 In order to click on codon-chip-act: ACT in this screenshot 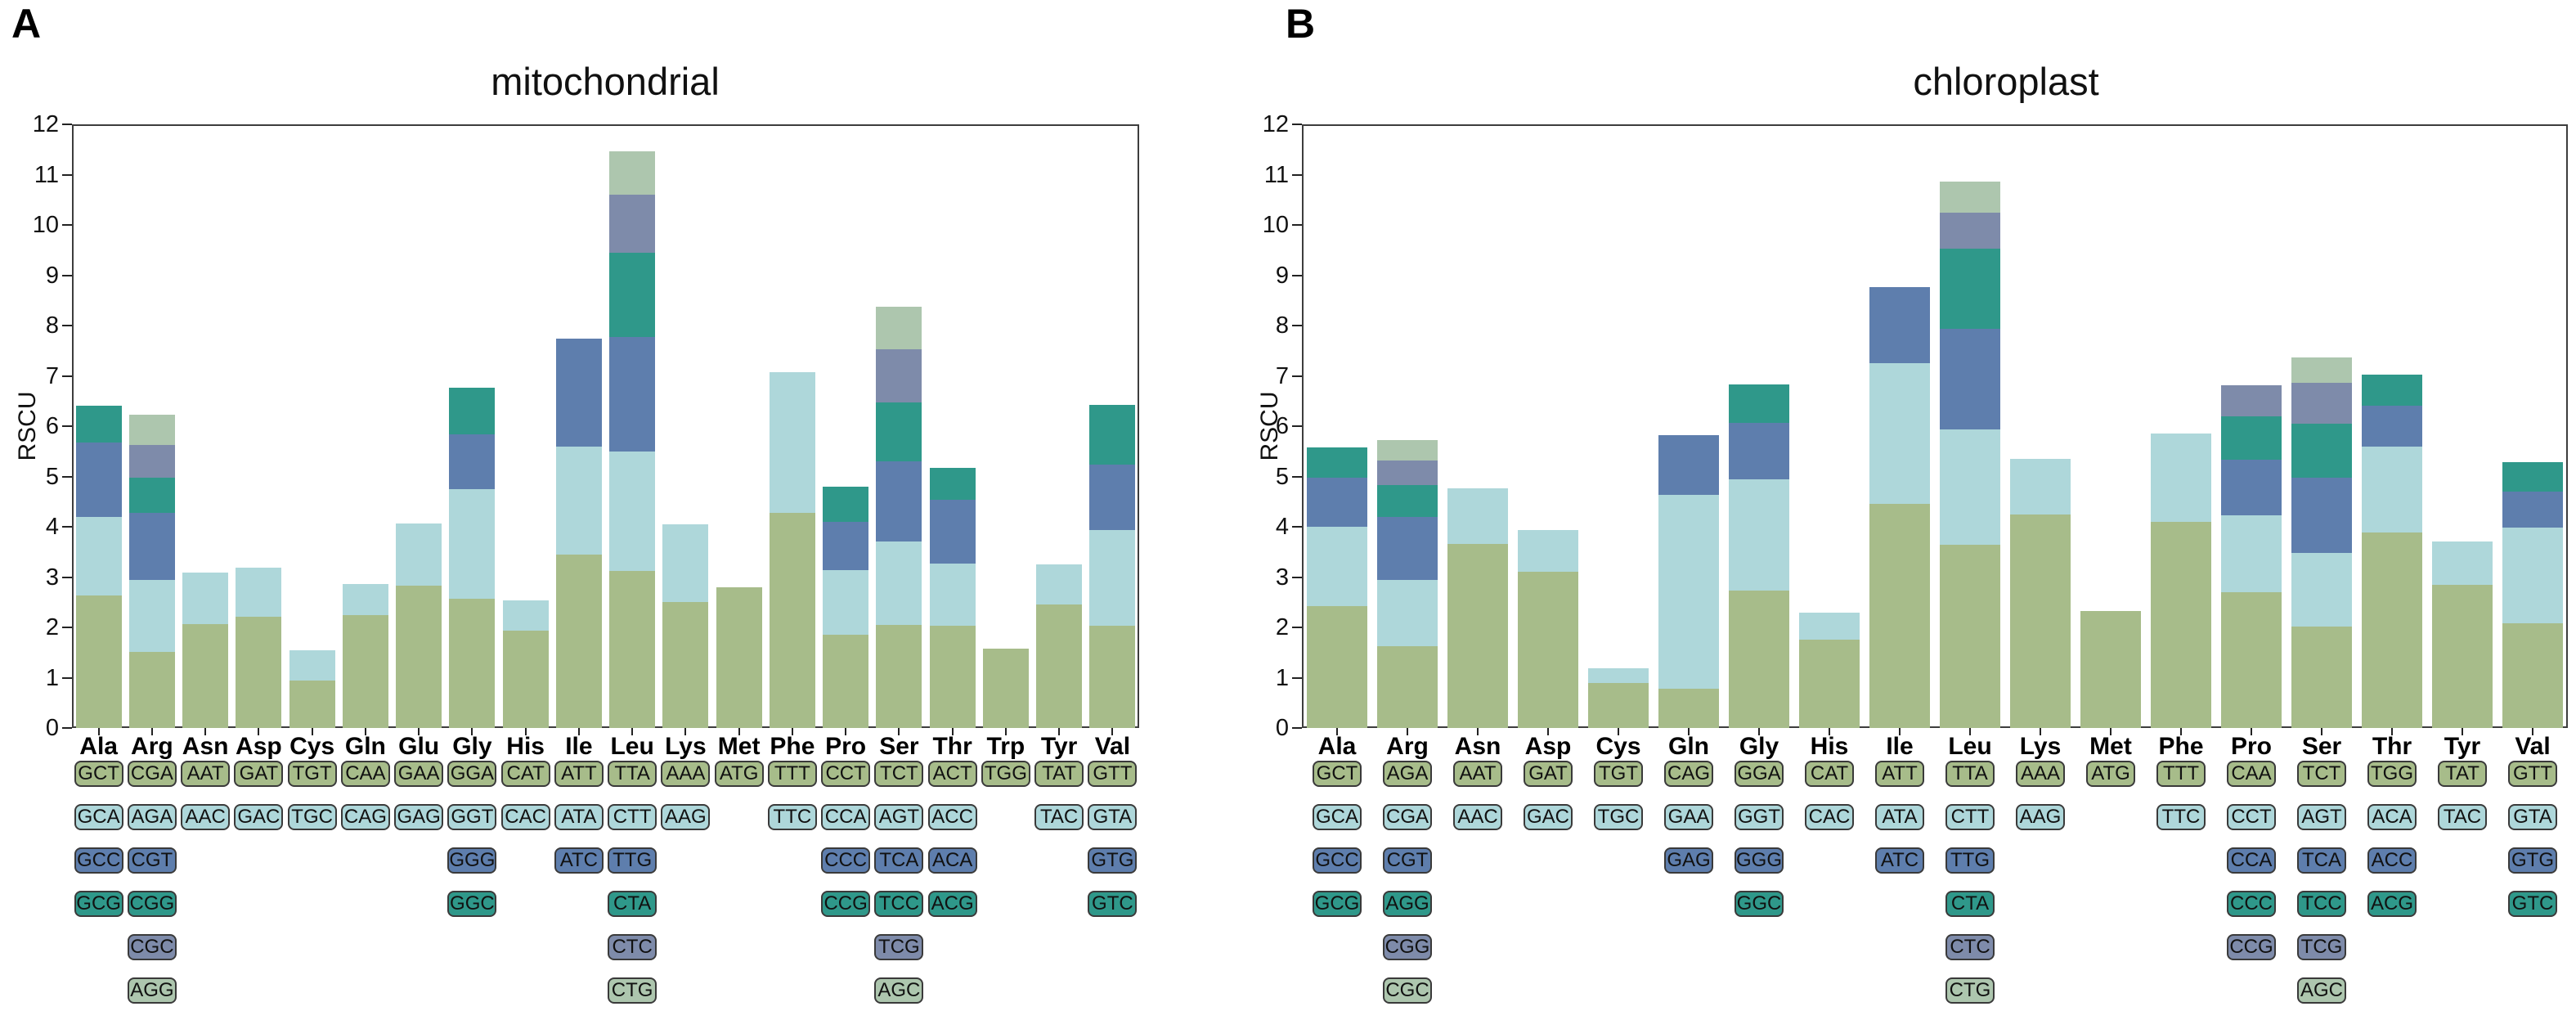, I will do `click(952, 774)`.